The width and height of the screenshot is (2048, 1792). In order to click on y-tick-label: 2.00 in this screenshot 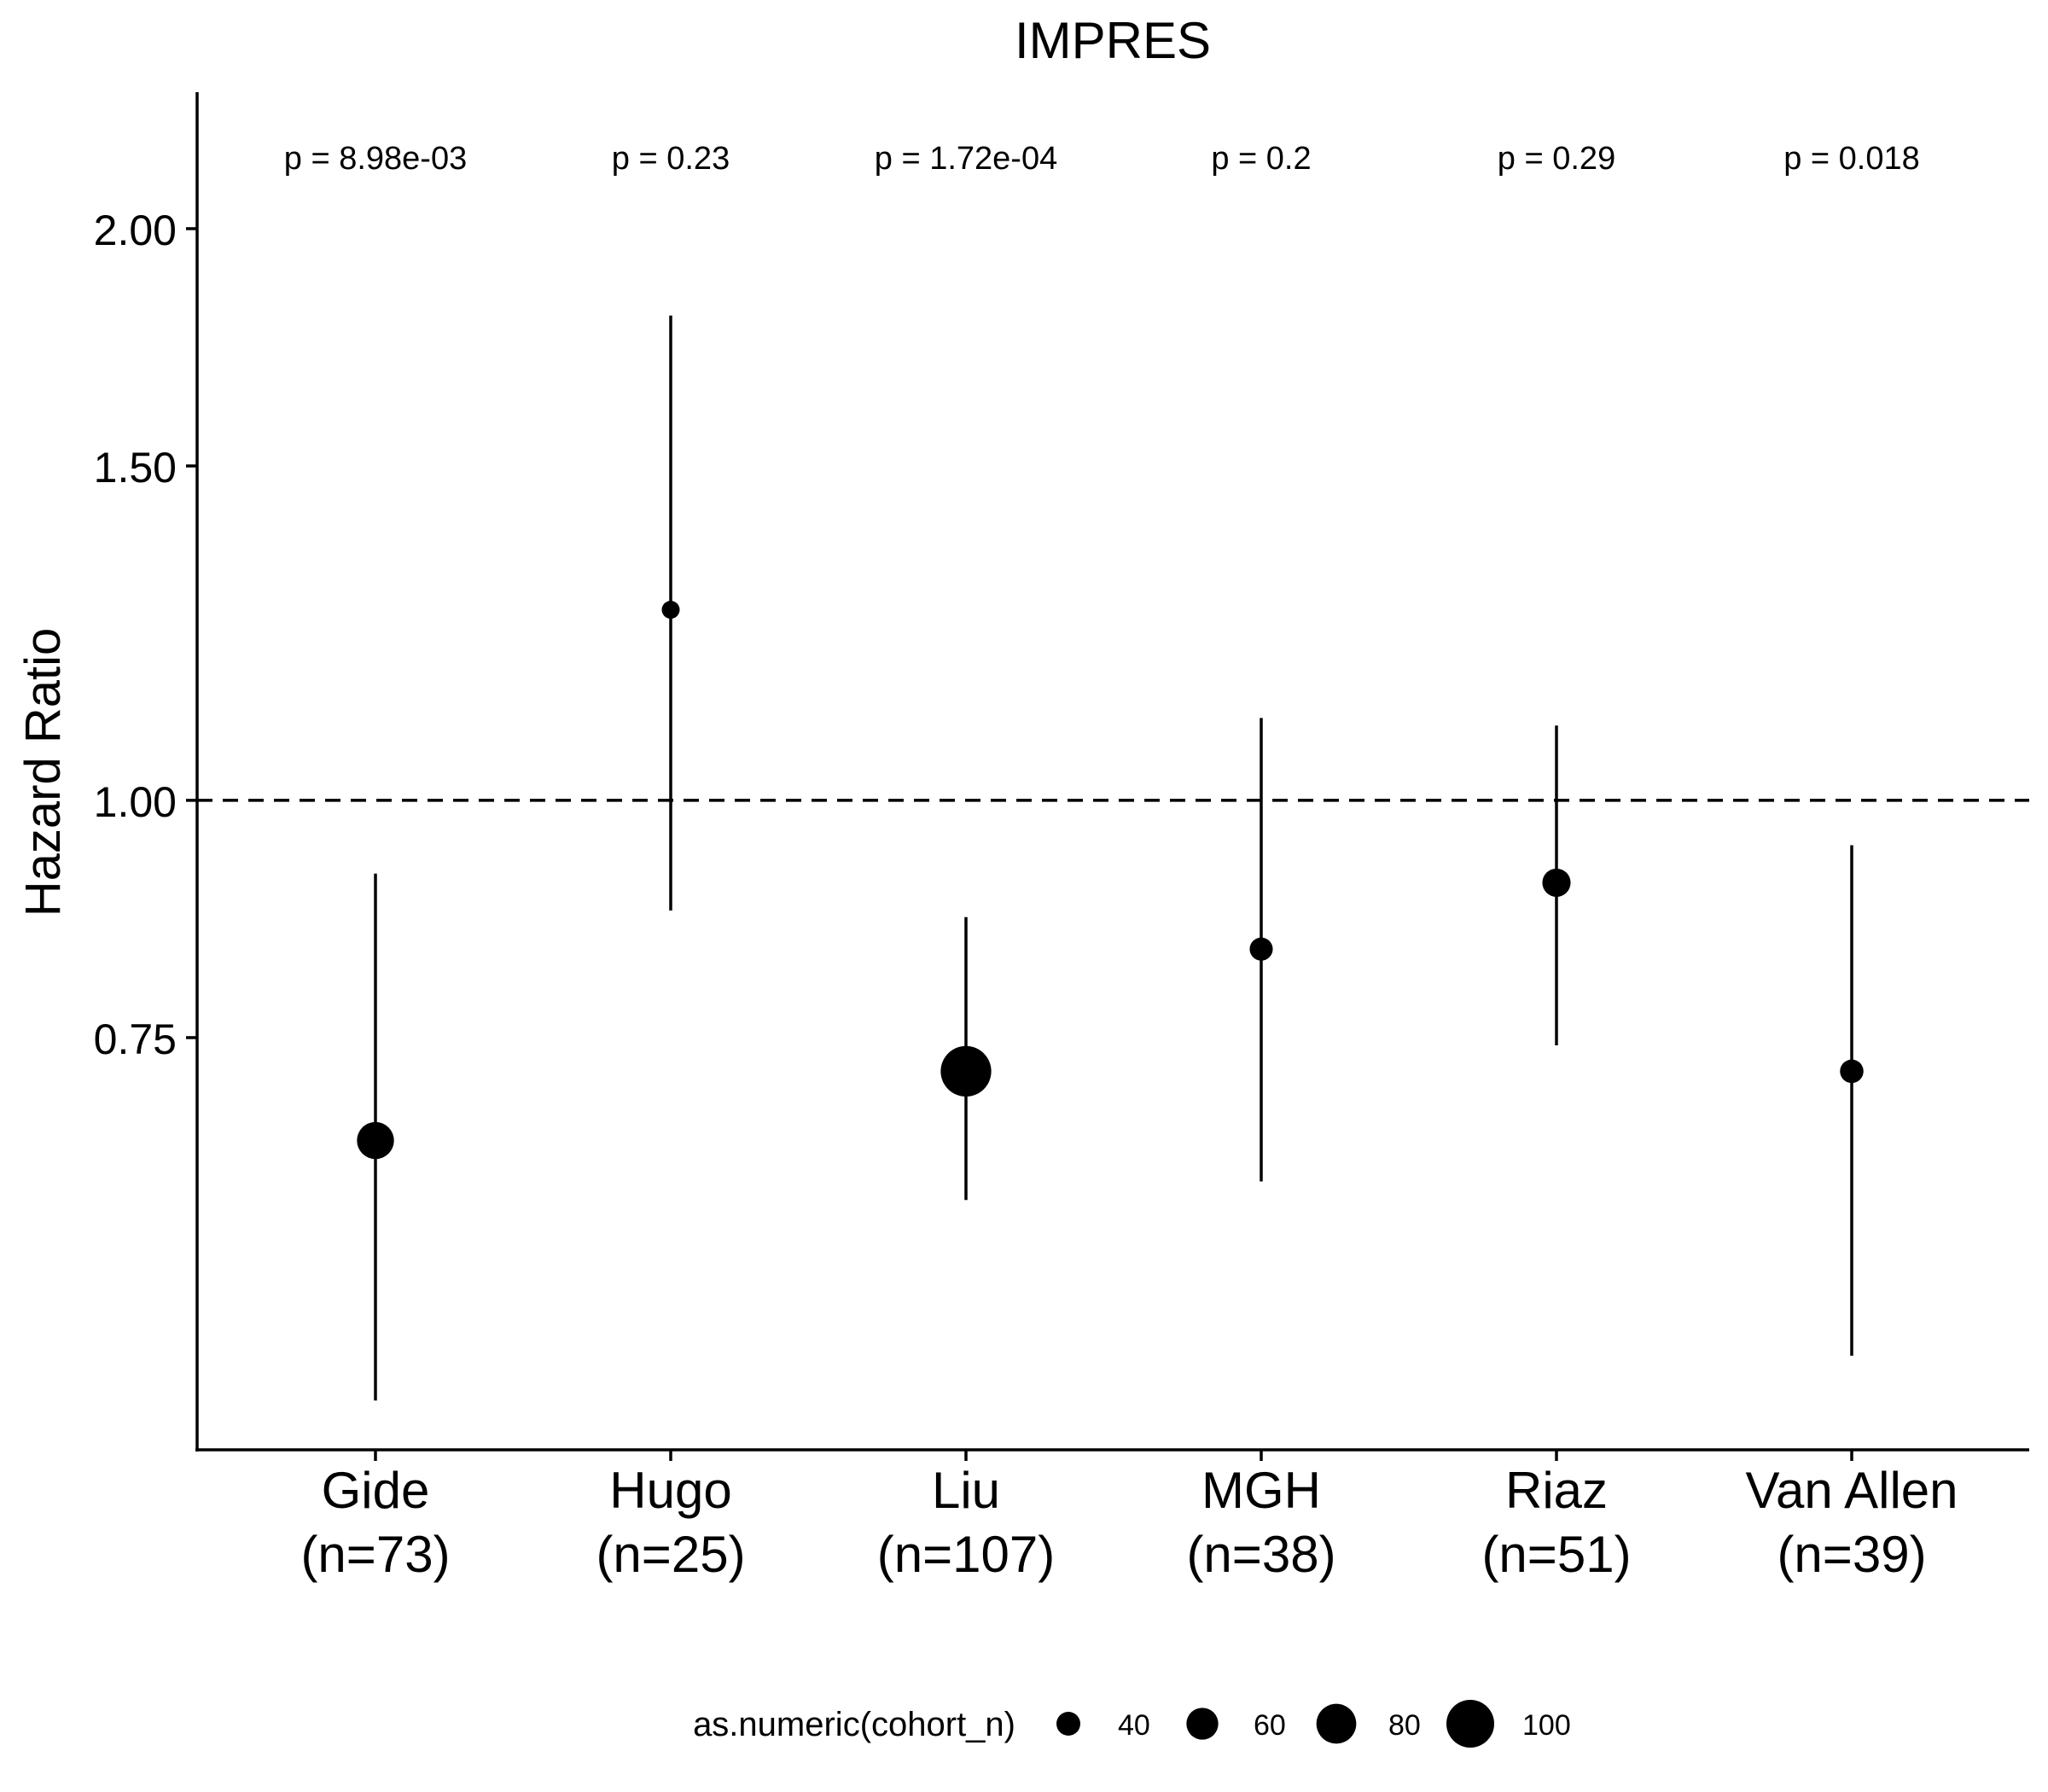, I will do `click(135, 231)`.